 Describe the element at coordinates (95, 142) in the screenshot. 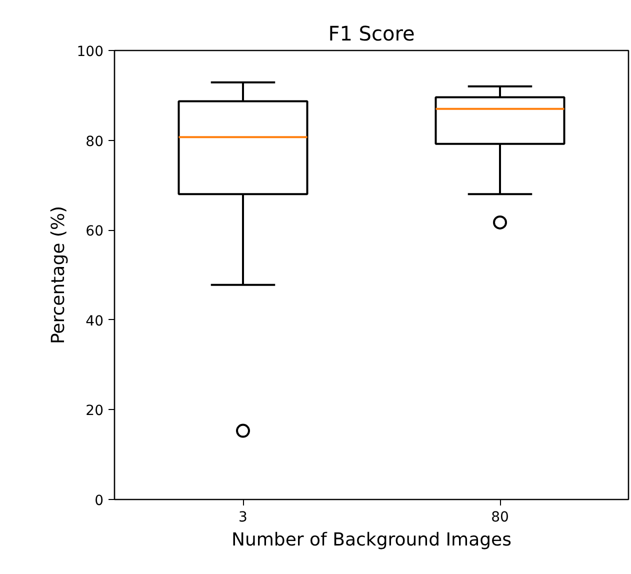

I see `y-tick-label: 80` at that location.